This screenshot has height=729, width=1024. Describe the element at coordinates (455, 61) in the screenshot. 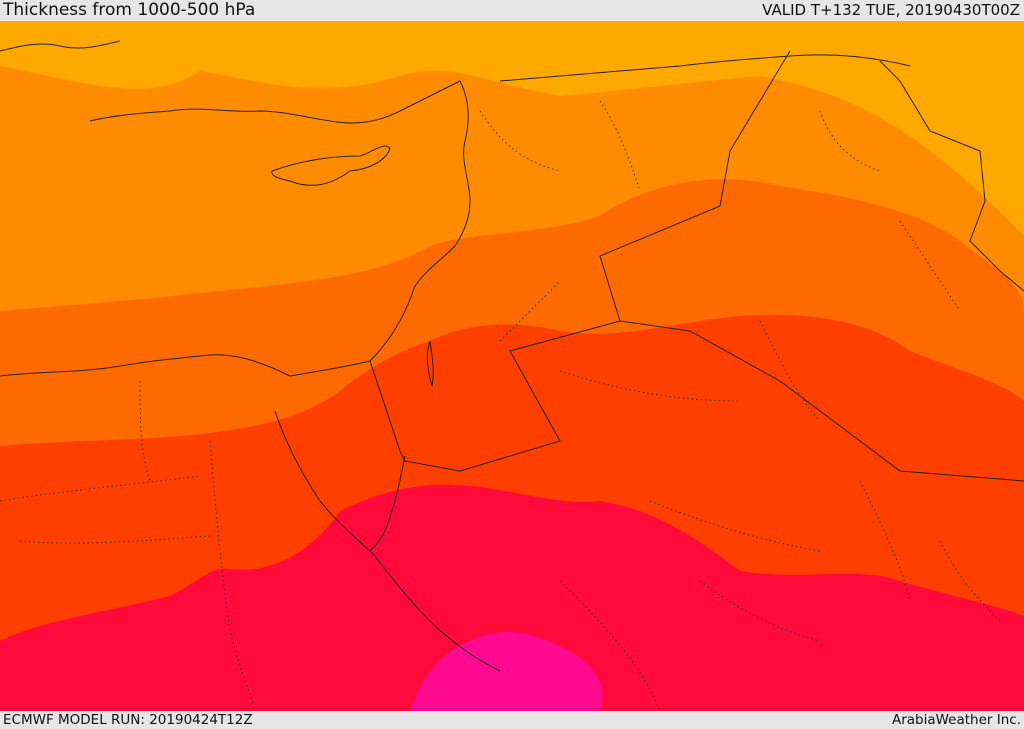

I see `coastline-north` at that location.